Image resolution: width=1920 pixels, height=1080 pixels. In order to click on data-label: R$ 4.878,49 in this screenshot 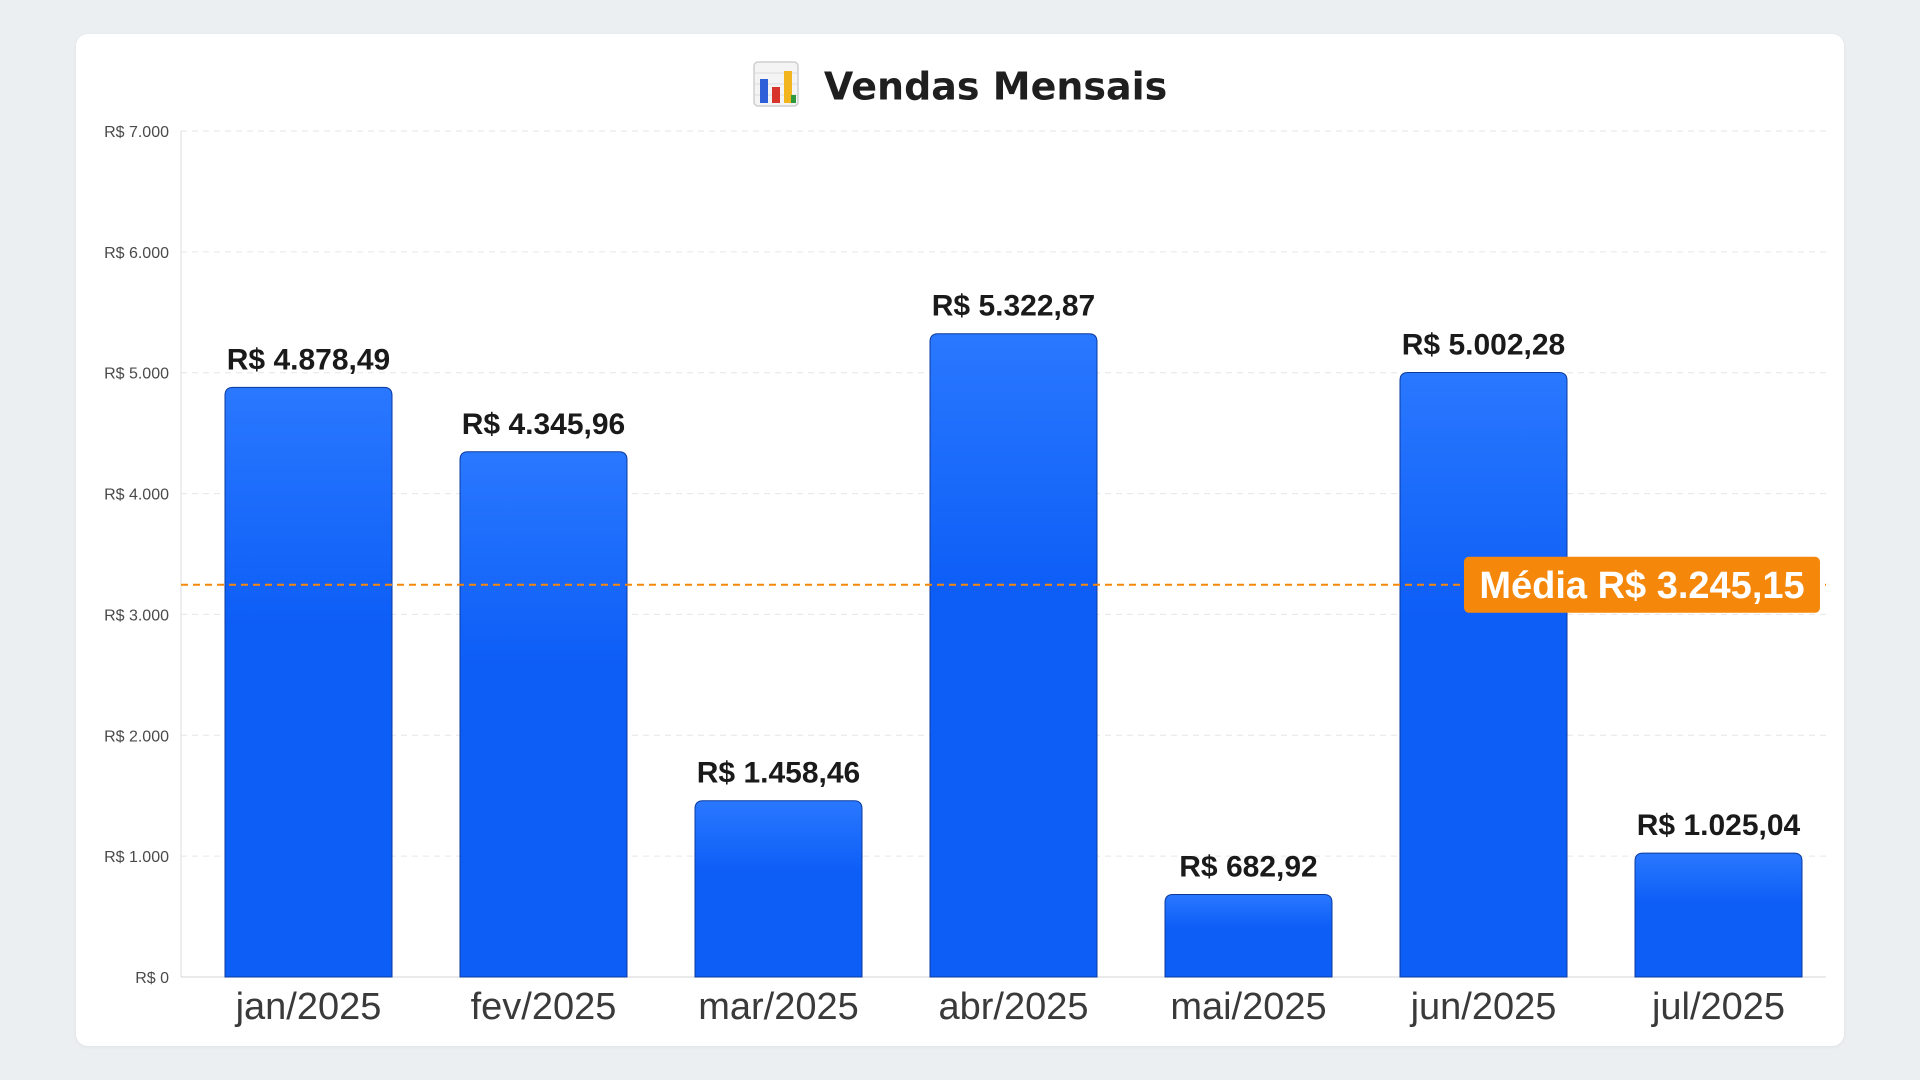, I will do `click(308, 359)`.